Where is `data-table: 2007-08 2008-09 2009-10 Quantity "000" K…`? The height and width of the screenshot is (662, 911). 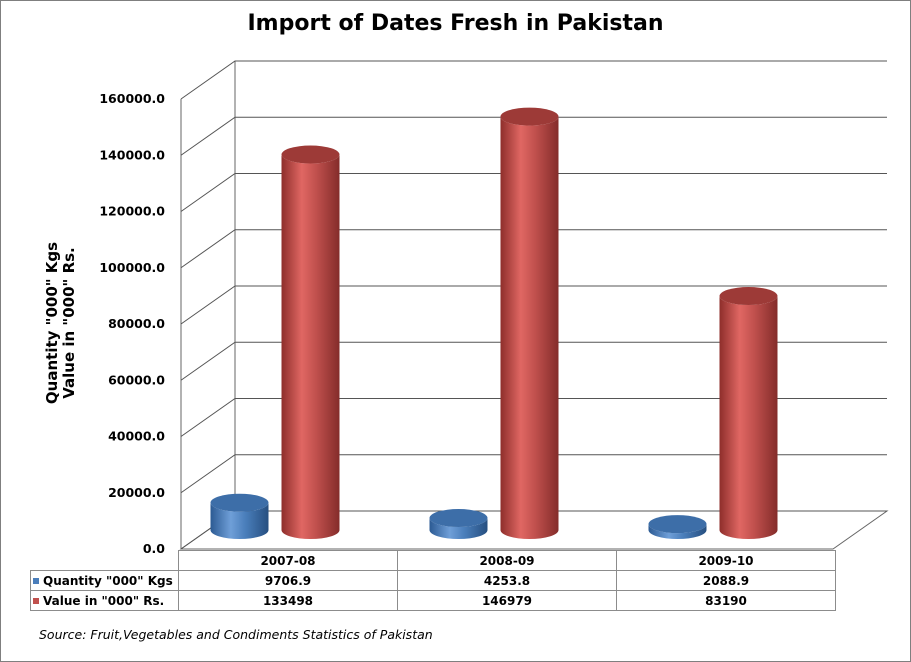
data-table: 2007-08 2008-09 2009-10 Quantity "000" K… is located at coordinates (433, 580).